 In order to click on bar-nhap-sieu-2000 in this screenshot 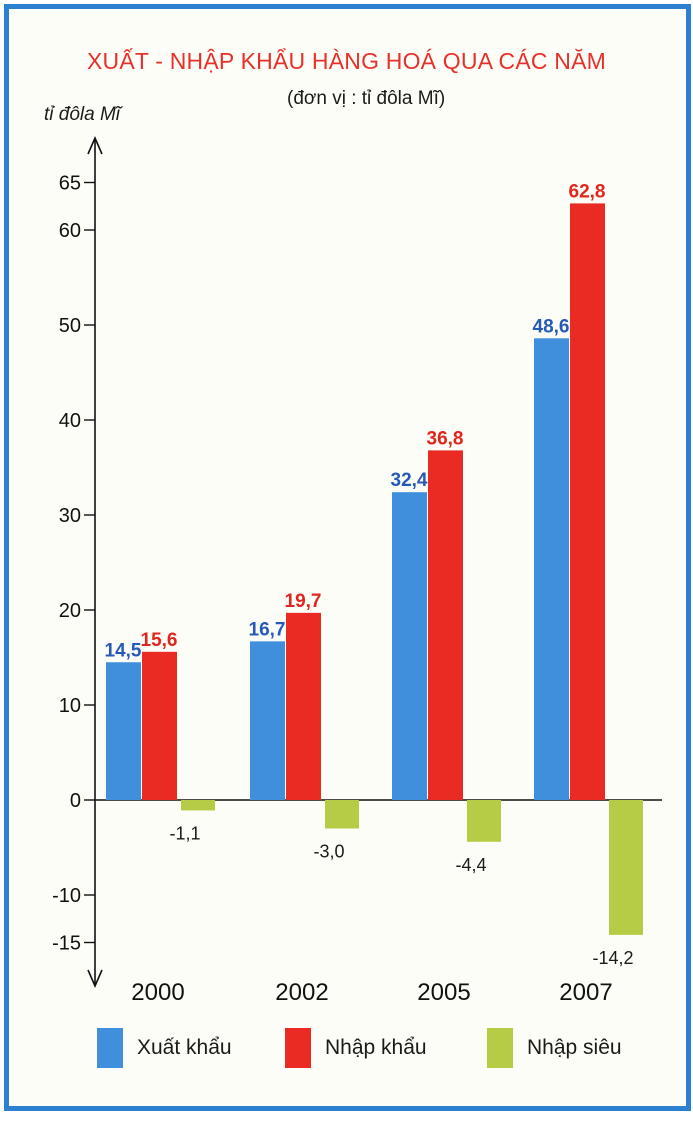, I will do `click(198, 805)`.